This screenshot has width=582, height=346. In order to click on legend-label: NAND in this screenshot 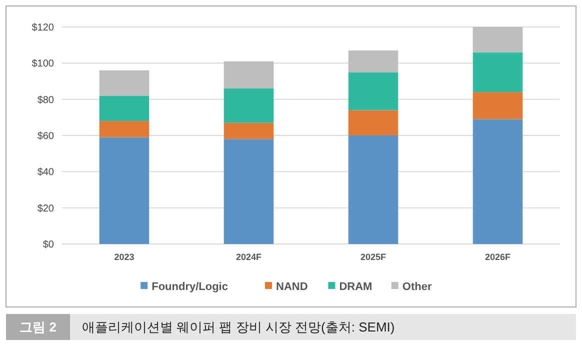, I will do `click(292, 286)`.